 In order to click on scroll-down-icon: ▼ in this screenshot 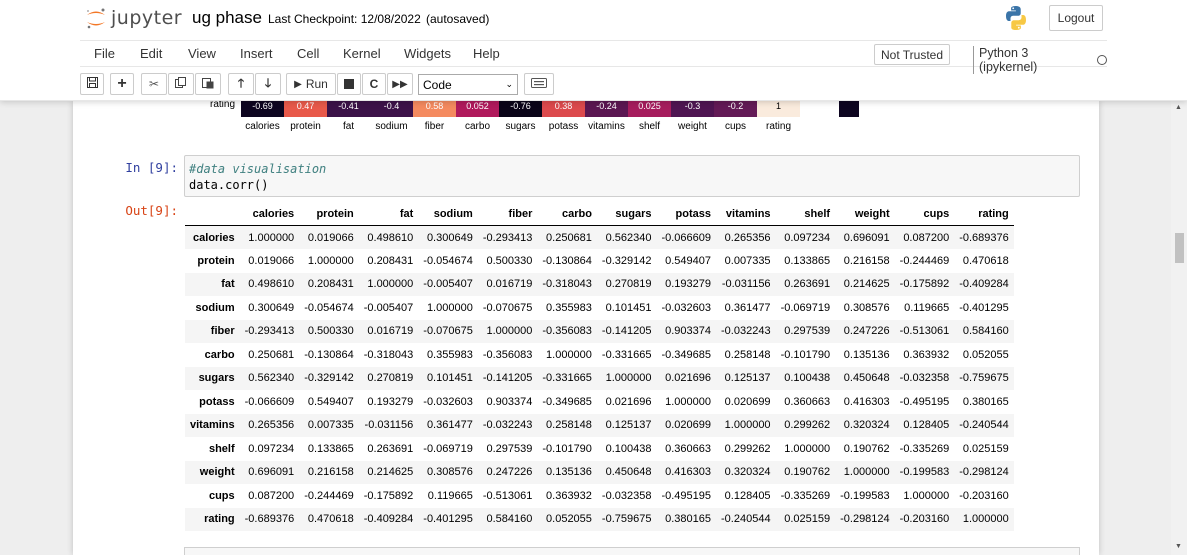, I will do `click(1178, 546)`.